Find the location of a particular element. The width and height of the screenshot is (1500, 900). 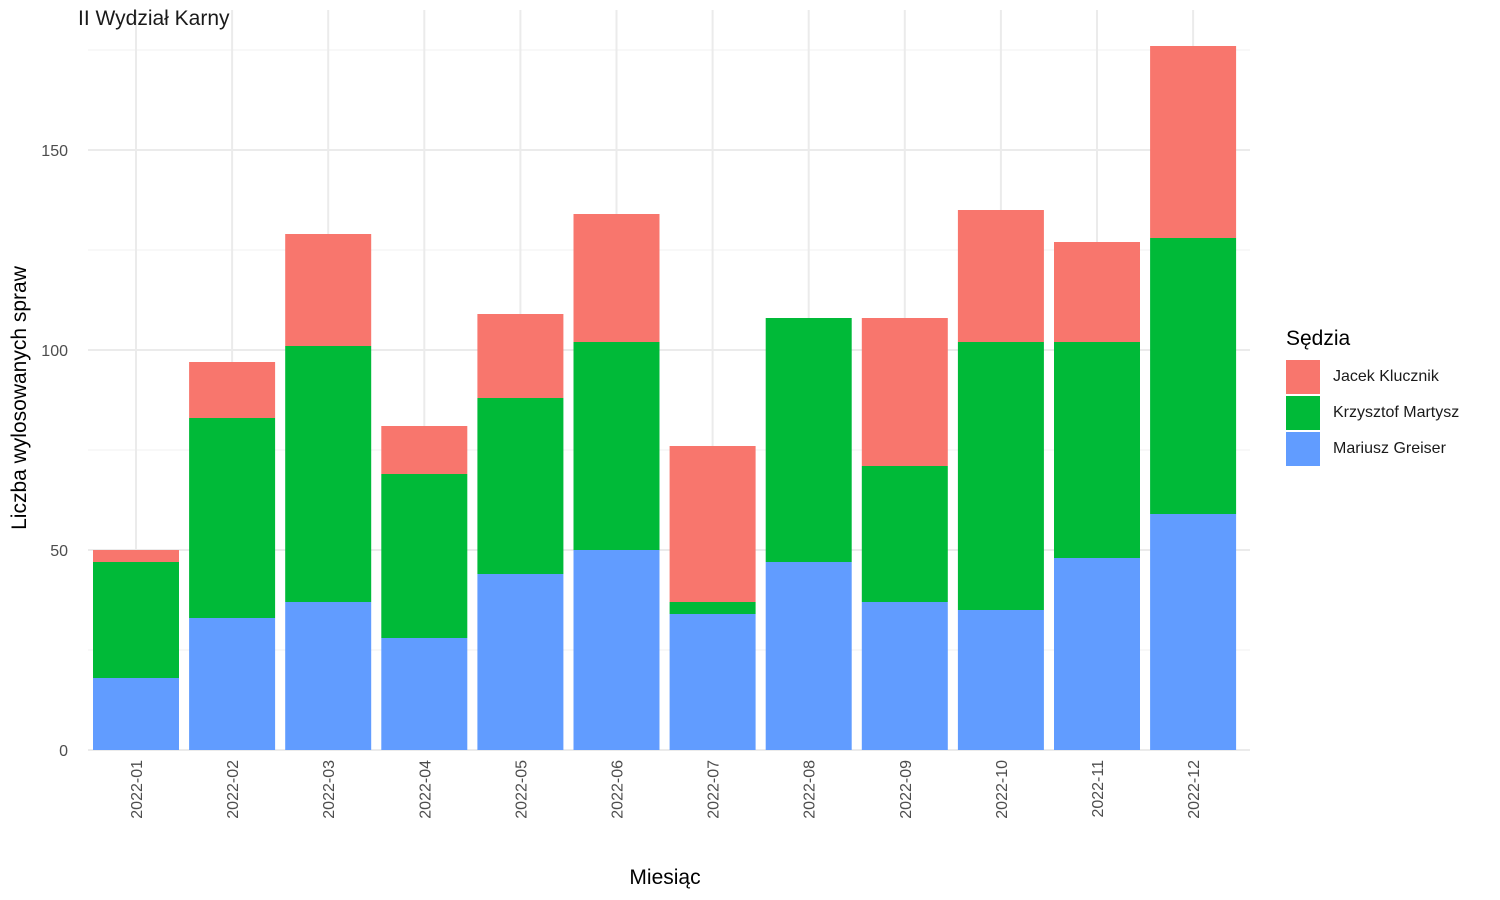

legend-item: Mariusz Greiser is located at coordinates (1372, 449).